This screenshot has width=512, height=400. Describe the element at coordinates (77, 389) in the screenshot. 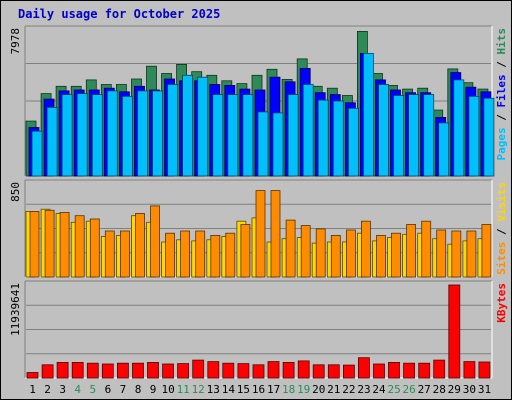

I see `x-tick-label: 4` at that location.